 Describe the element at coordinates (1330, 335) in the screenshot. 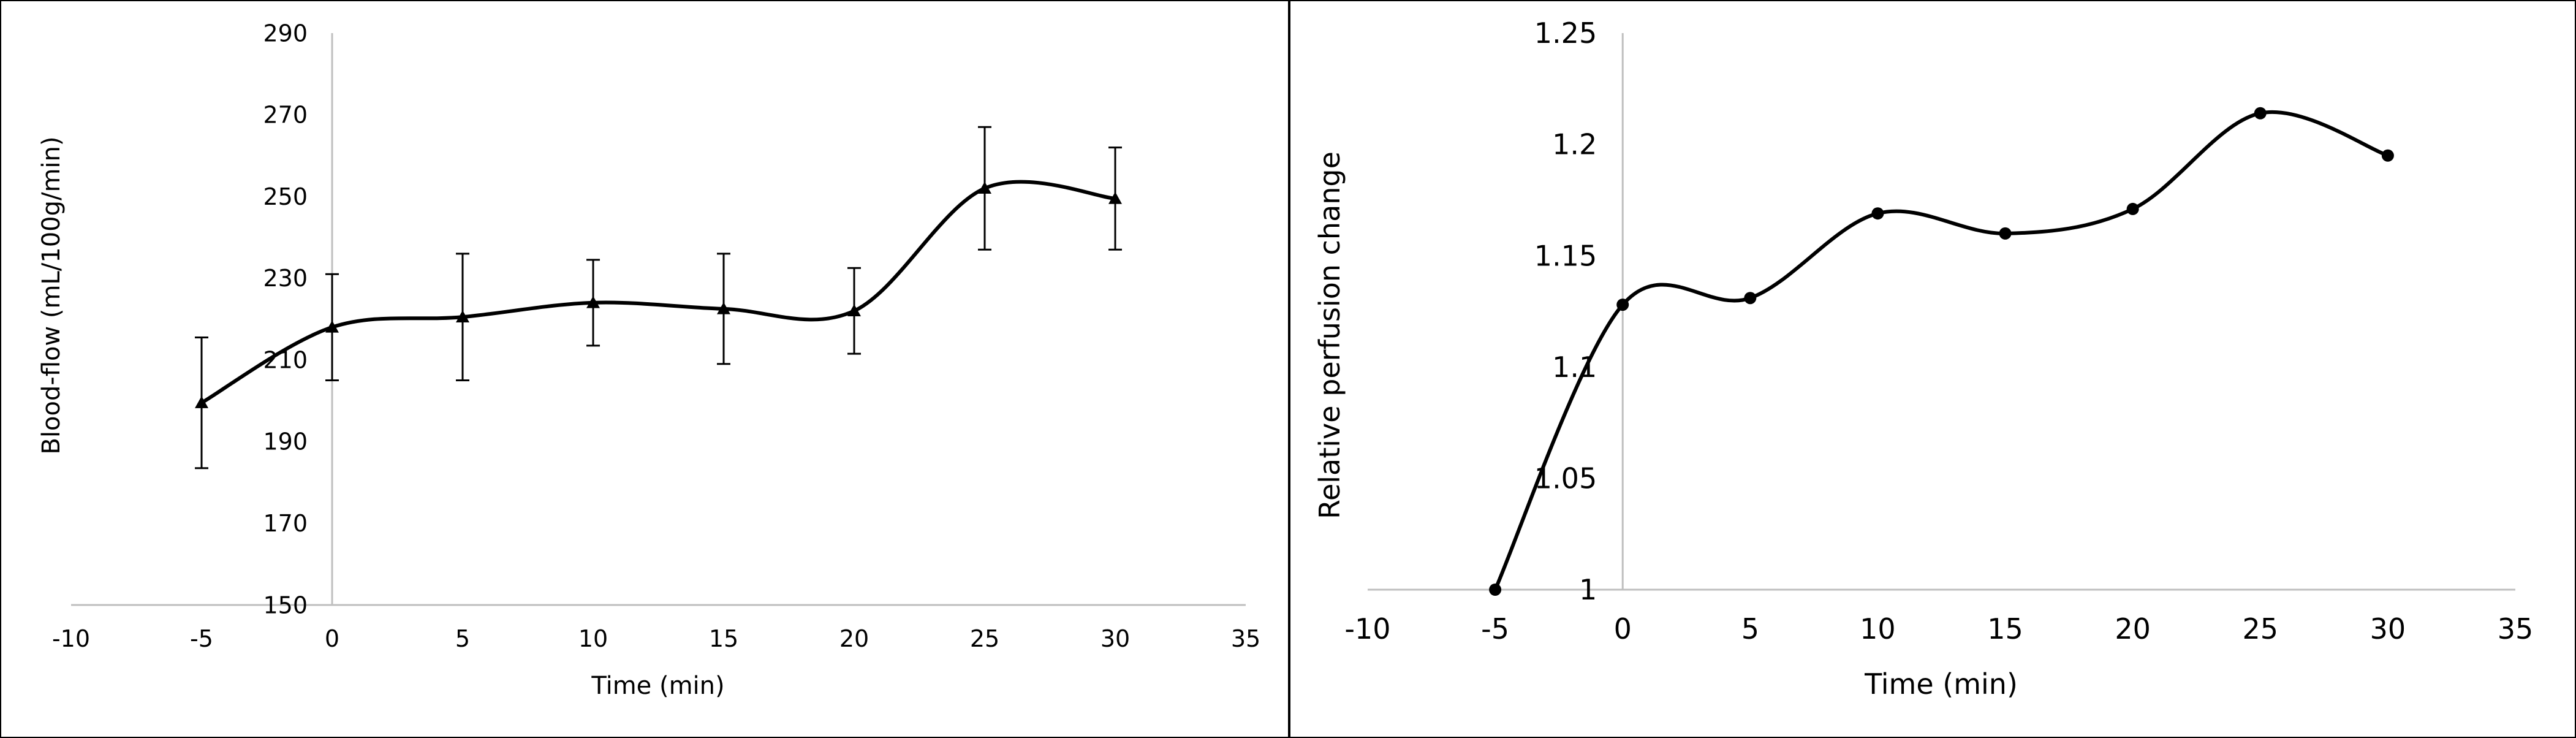

I see `y-axis-label: Relative perfusion change` at that location.